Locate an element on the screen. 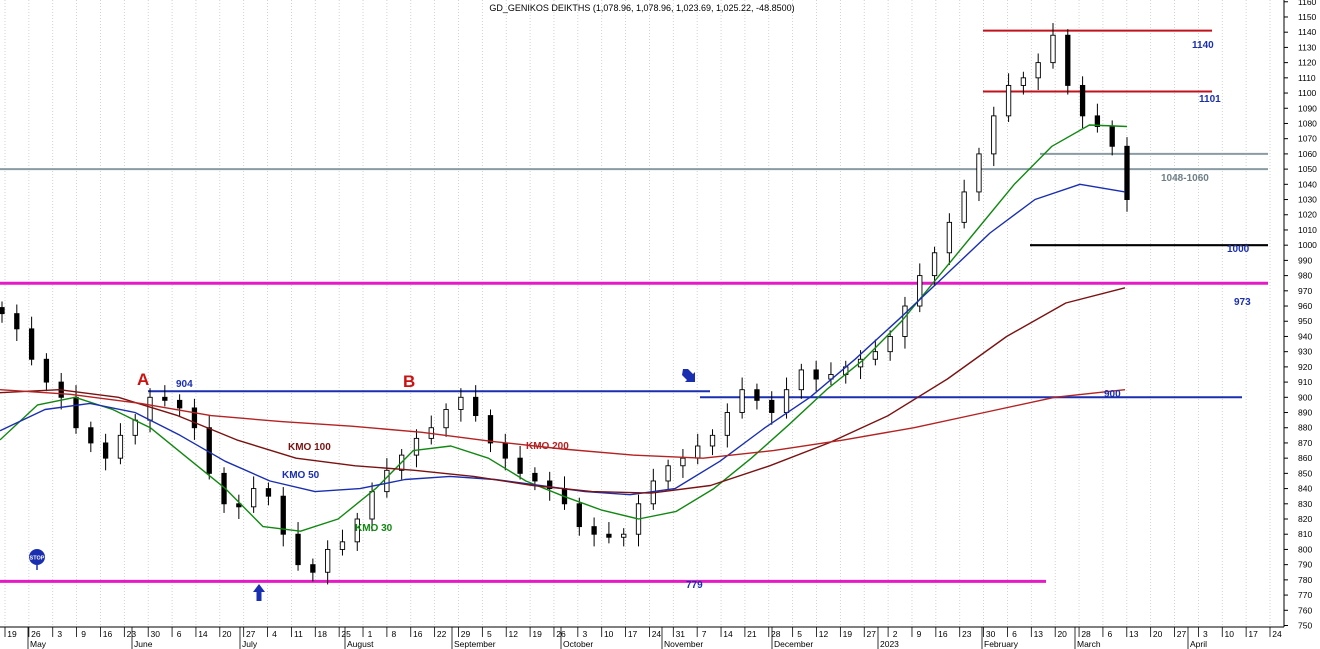 The height and width of the screenshot is (649, 1320). y-tick-label: 950 is located at coordinates (1305, 321).